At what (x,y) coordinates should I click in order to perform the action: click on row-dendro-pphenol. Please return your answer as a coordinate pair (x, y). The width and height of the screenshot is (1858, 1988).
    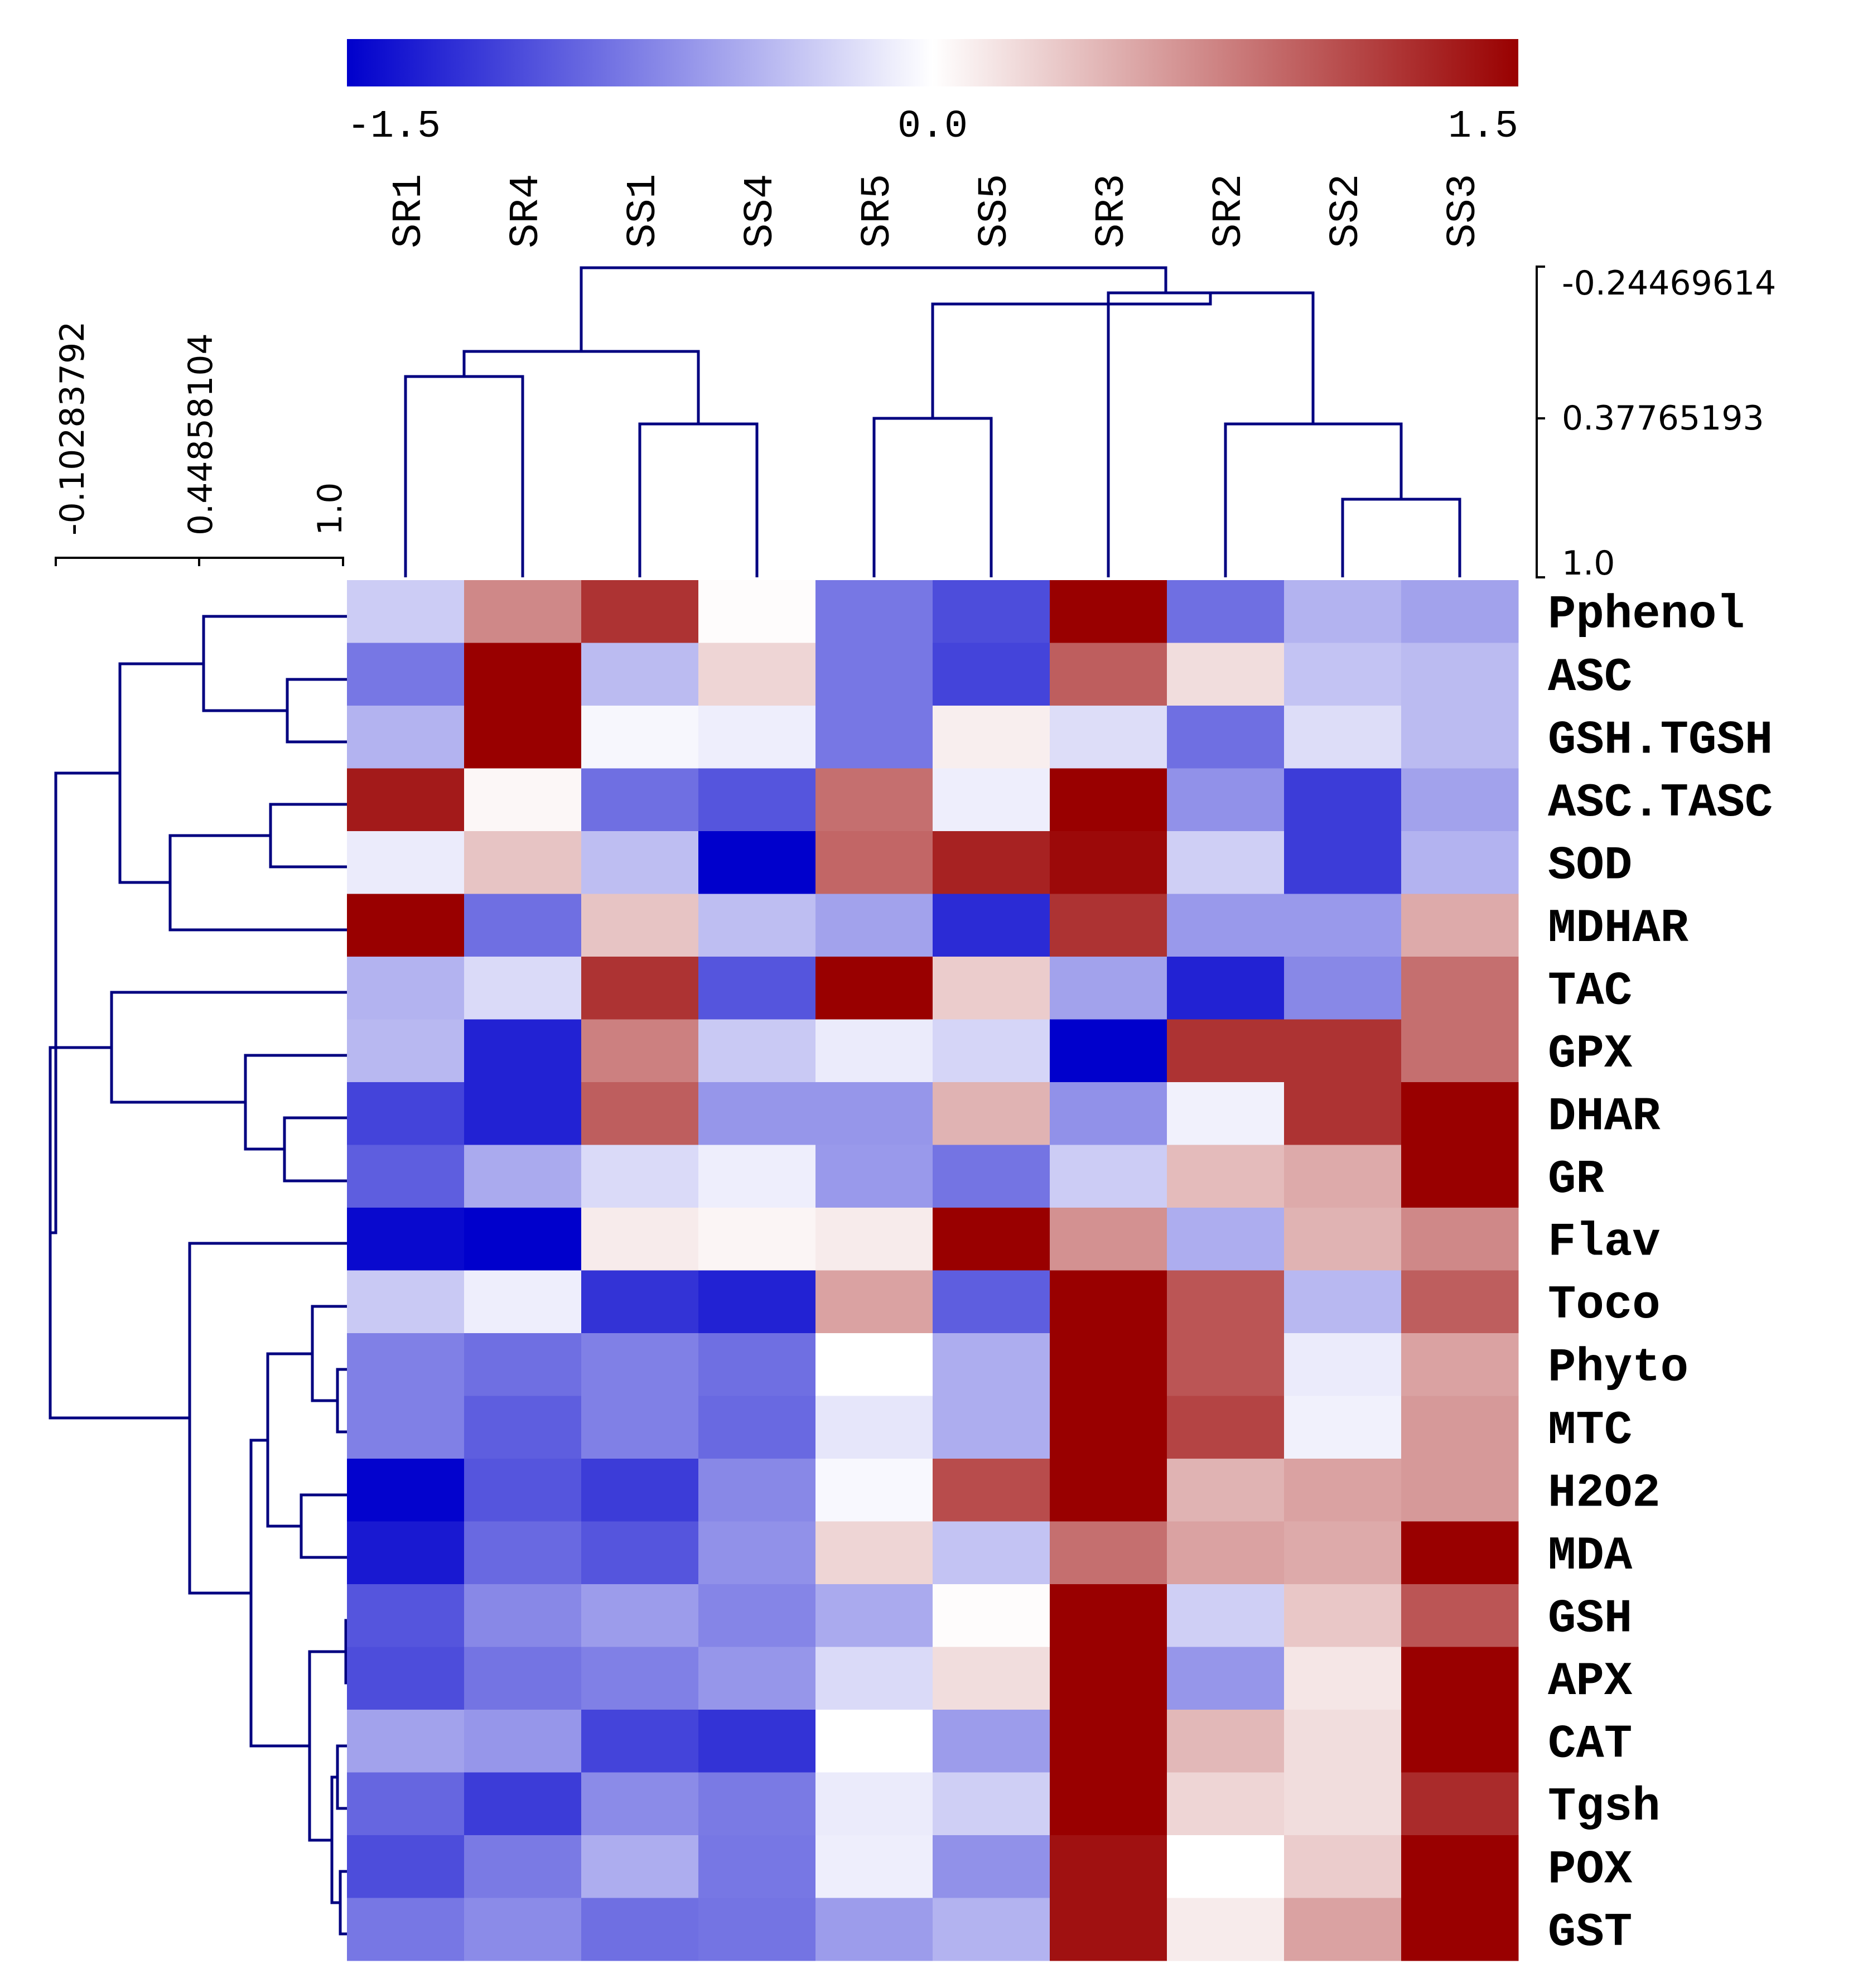
    Looking at the image, I should click on (274, 664).